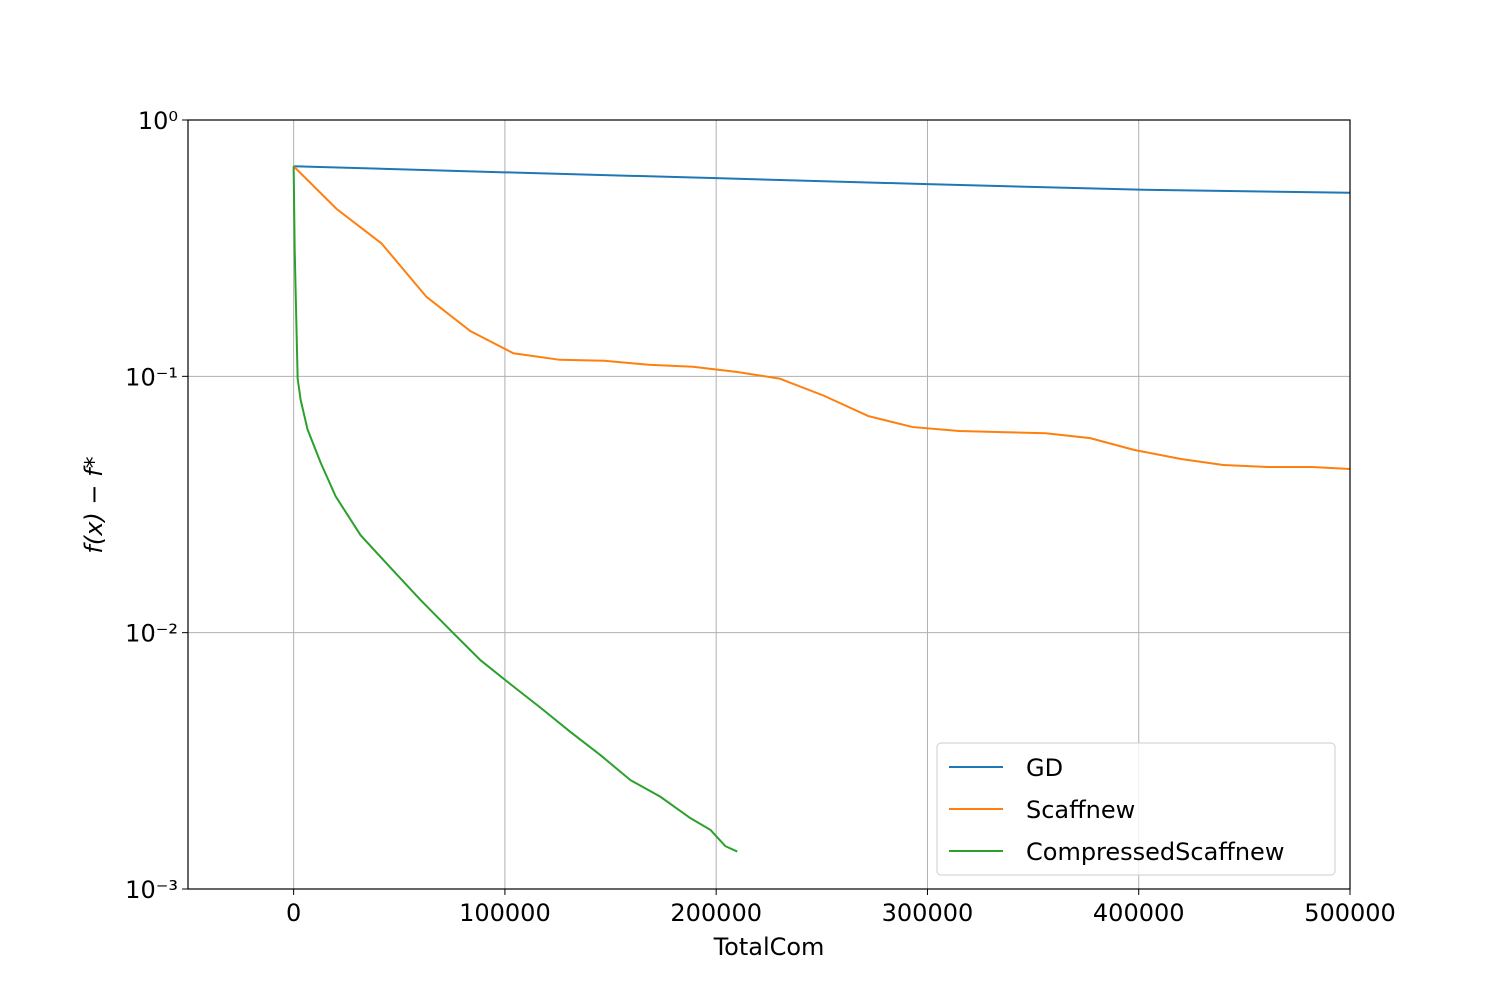 This screenshot has height=1000, width=1500. Describe the element at coordinates (1139, 913) in the screenshot. I see `x-tick-label: 400000` at that location.